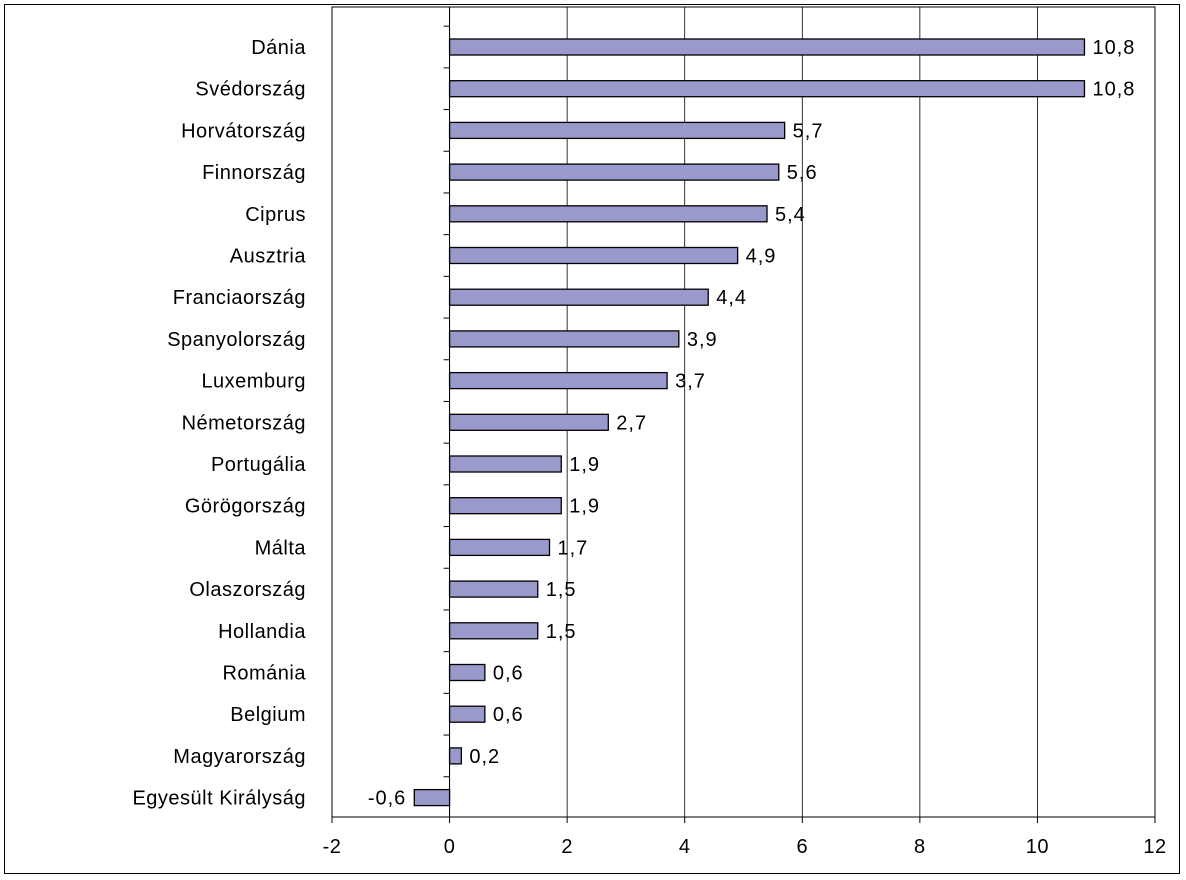 The height and width of the screenshot is (880, 1186). What do you see at coordinates (920, 847) in the screenshot?
I see `x-tick-label: 8` at bounding box center [920, 847].